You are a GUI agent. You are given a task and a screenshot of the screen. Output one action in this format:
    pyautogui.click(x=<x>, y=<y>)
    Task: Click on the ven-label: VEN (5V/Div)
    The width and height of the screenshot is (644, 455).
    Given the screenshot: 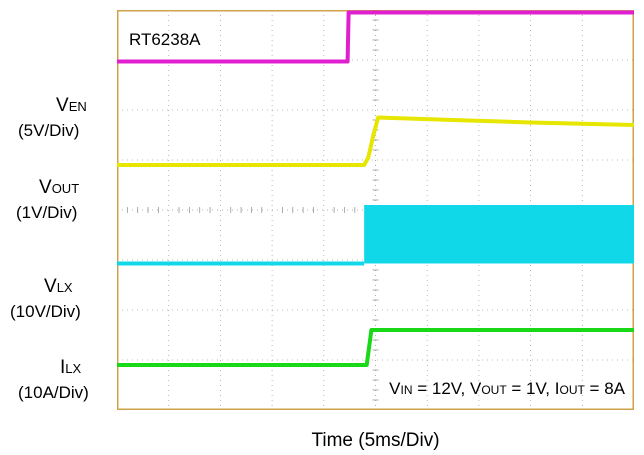 What is the action you would take?
    pyautogui.click(x=52, y=117)
    